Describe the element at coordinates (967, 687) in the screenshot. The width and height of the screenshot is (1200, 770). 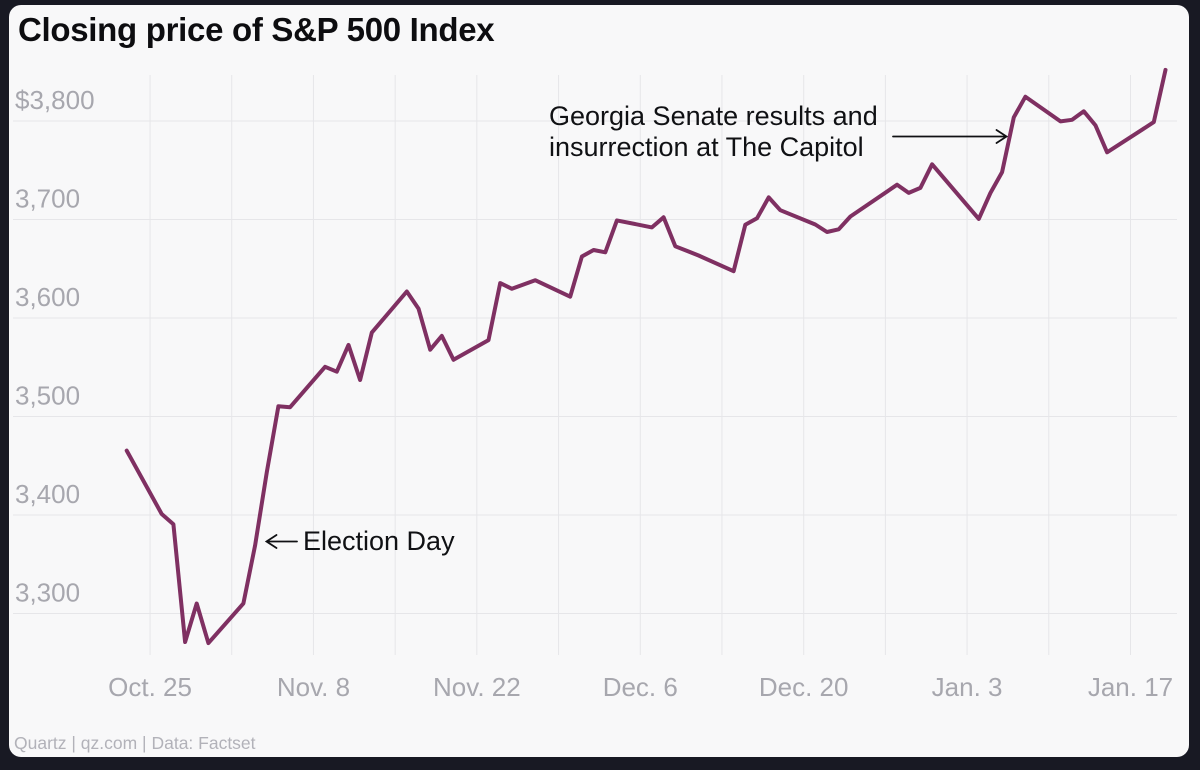
I see `x-tick-label: Jan. 3` at that location.